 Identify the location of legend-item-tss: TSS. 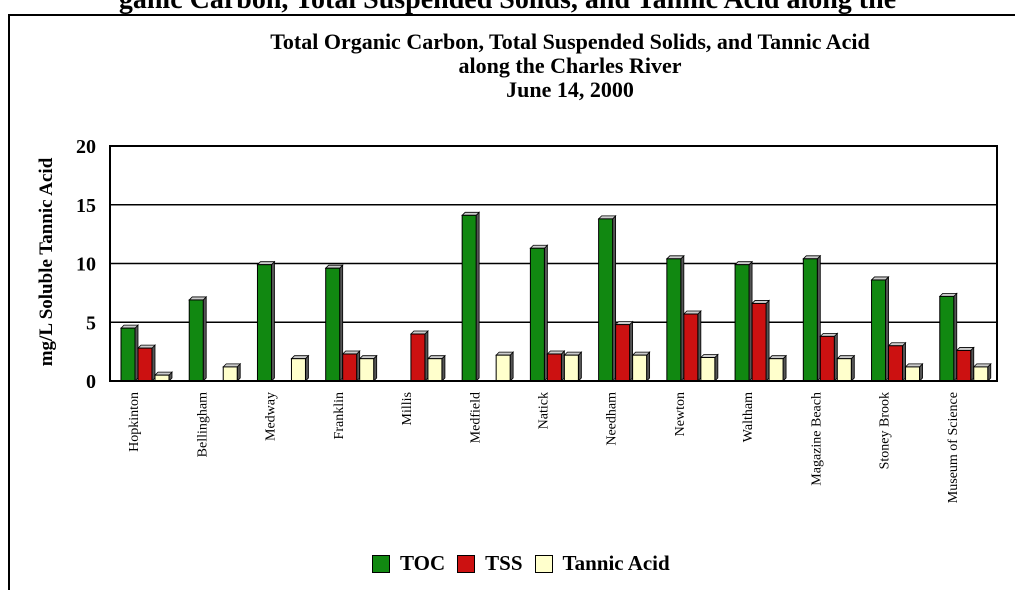
(490, 563).